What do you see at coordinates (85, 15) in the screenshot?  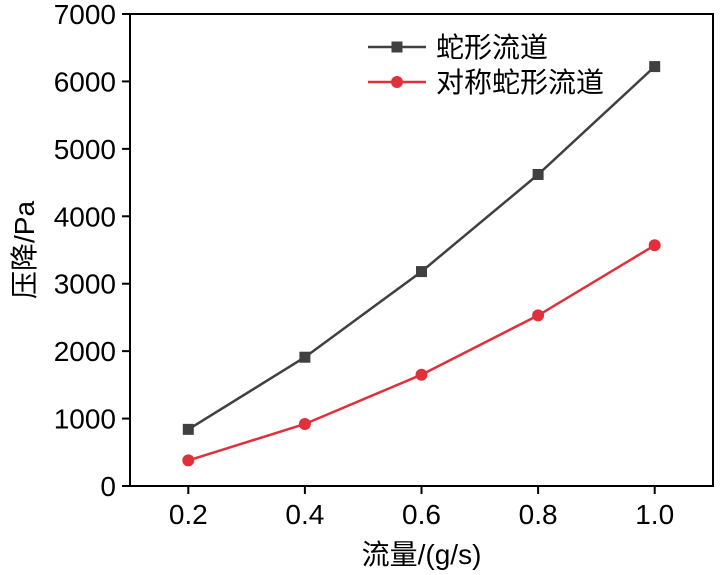 I see `y-tick-label: 7000` at bounding box center [85, 15].